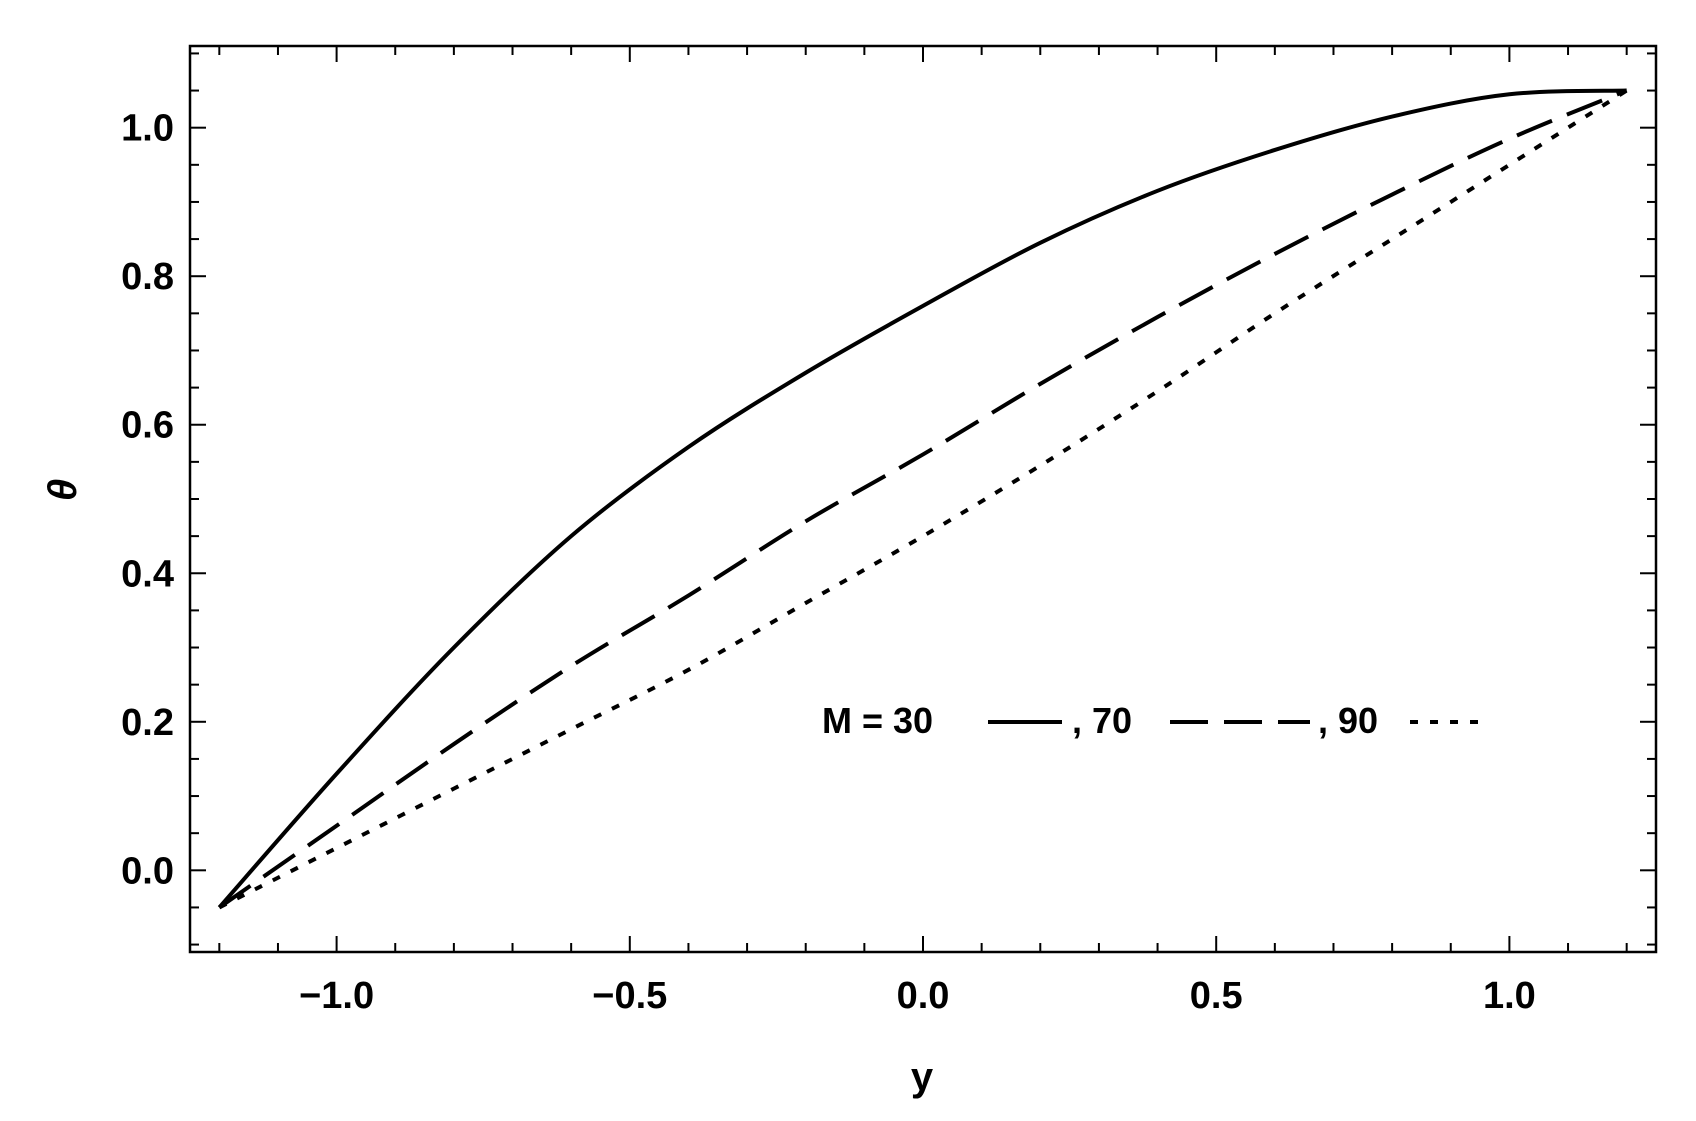  Describe the element at coordinates (336, 996) in the screenshot. I see `x-tick-label: −1.0` at that location.